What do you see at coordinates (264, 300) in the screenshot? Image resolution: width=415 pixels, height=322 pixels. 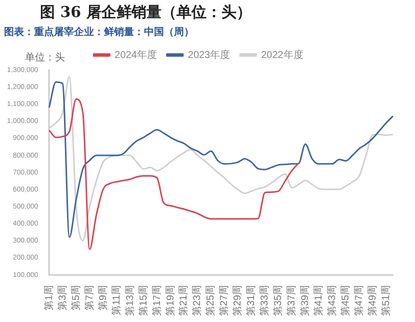 I see `x-tick-label: 第33周` at bounding box center [264, 300].